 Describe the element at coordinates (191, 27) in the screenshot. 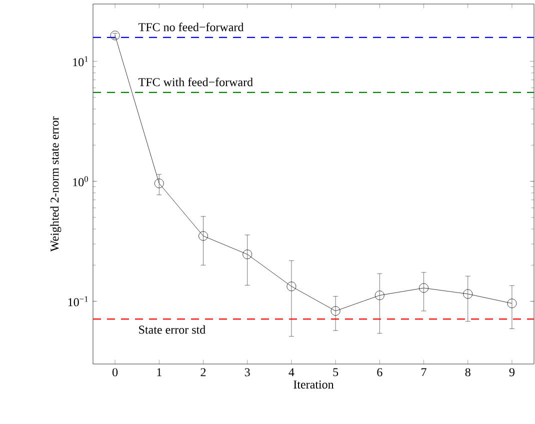

I see `ref-line-label: TFC no feed−forward` at that location.